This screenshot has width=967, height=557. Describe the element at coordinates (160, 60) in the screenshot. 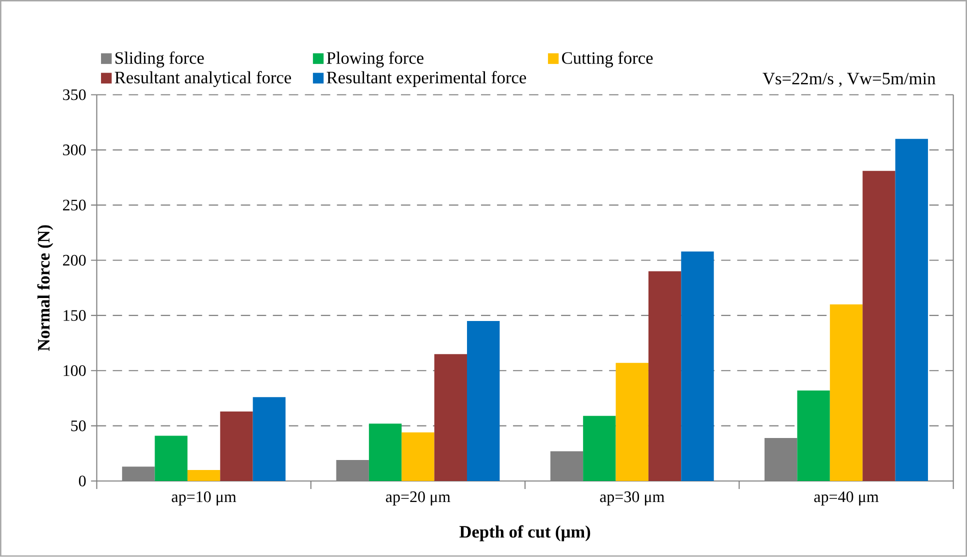

I see `legend-label: Sliding force` at that location.